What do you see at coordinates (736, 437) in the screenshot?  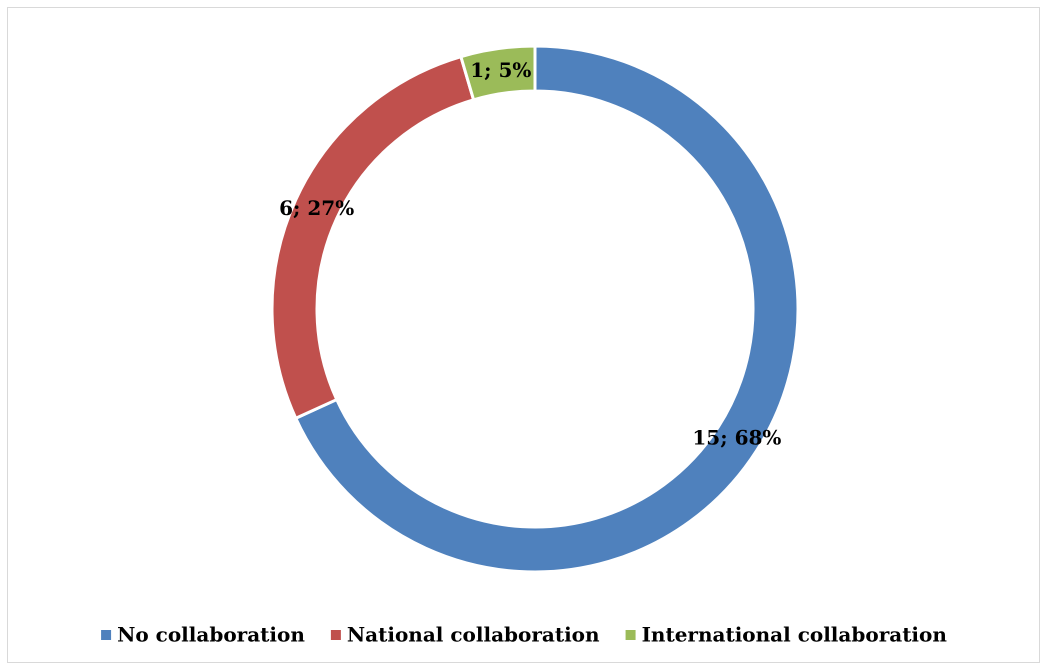 I see `data-label: 15; 68%` at bounding box center [736, 437].